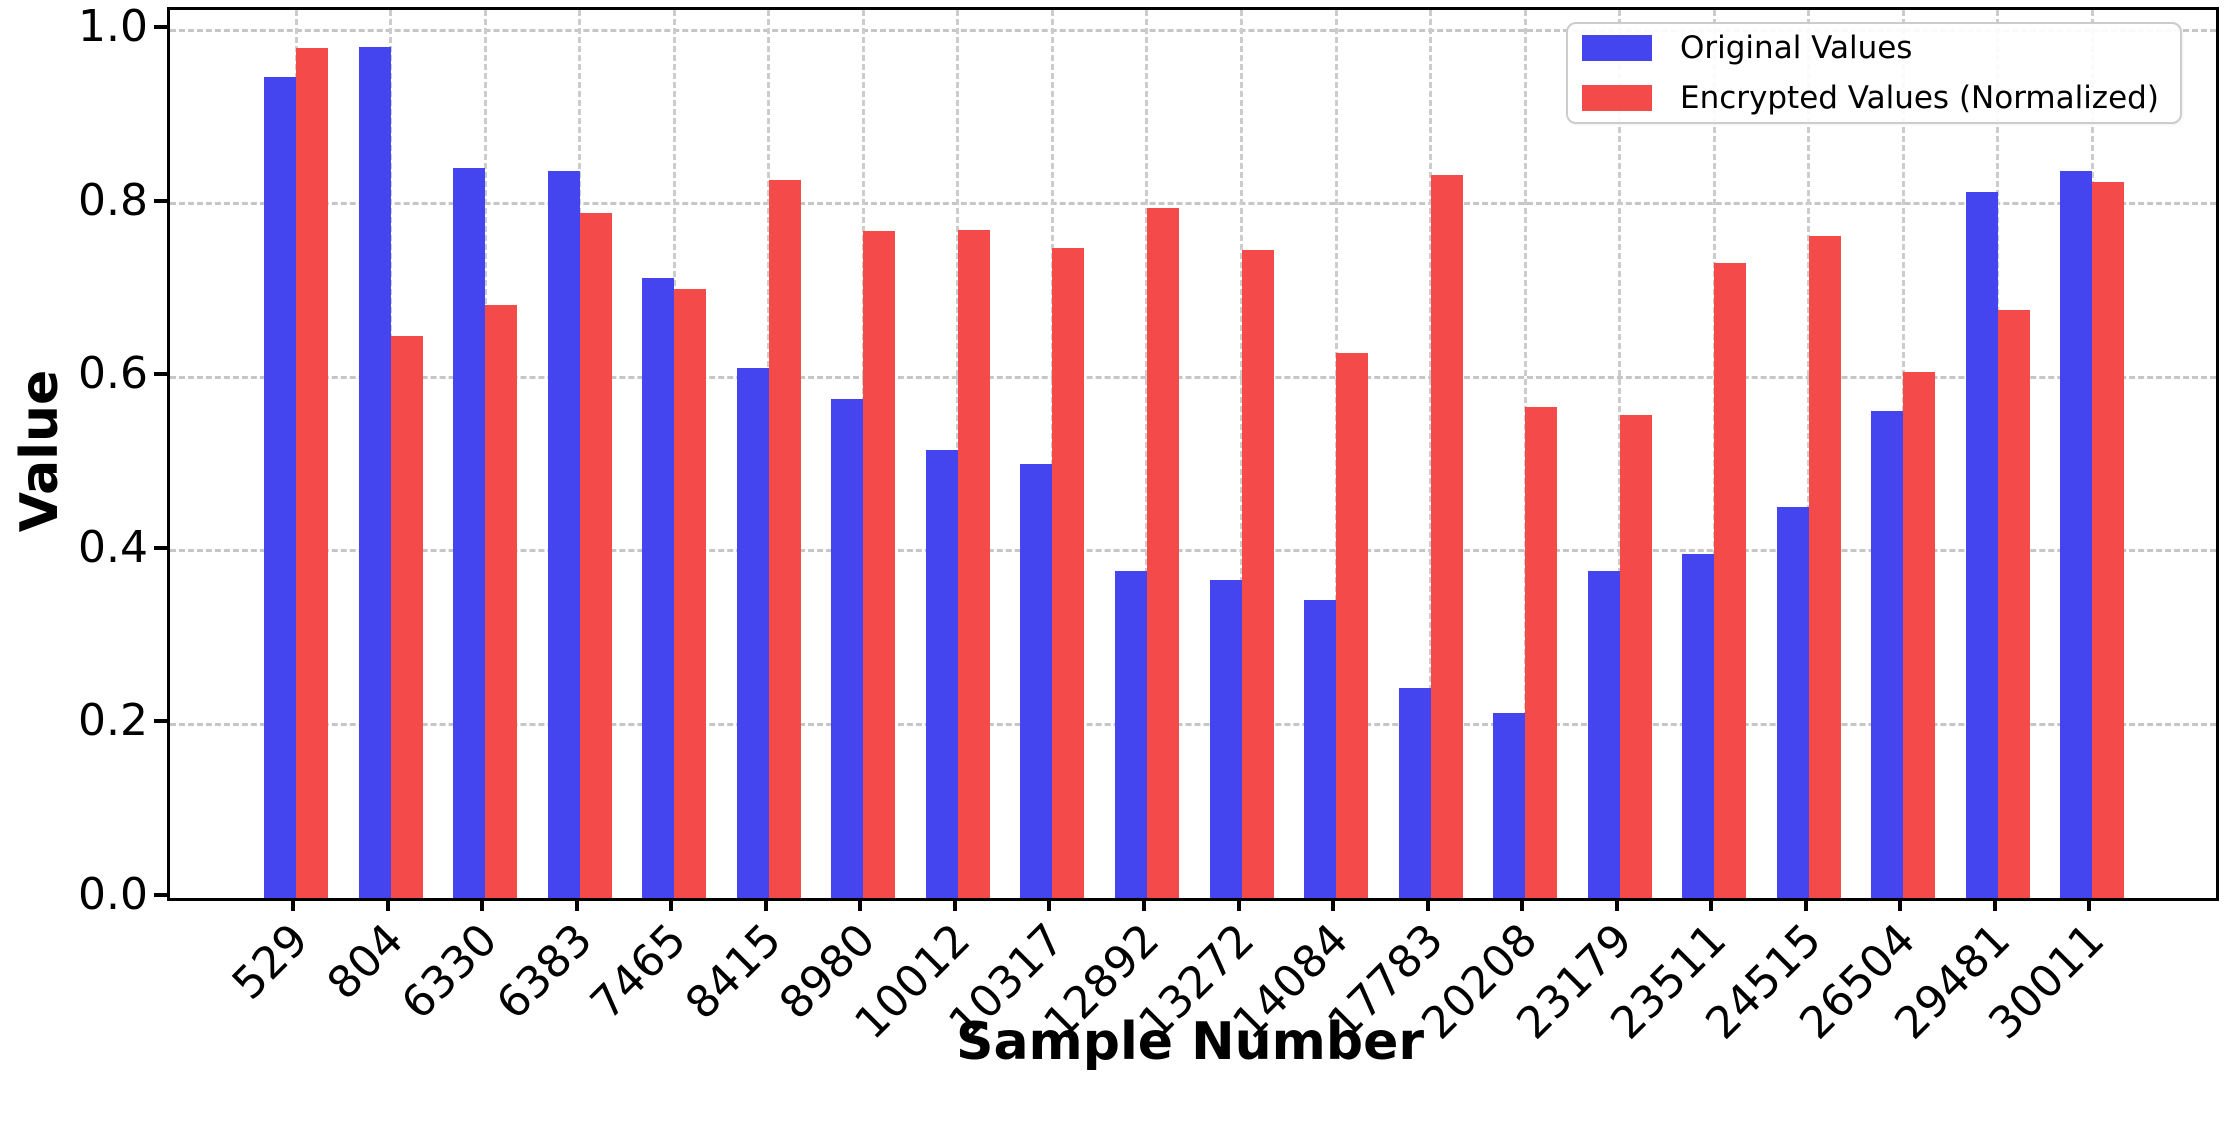  Describe the element at coordinates (113, 200) in the screenshot. I see `y-tick-label: 0.8` at that location.